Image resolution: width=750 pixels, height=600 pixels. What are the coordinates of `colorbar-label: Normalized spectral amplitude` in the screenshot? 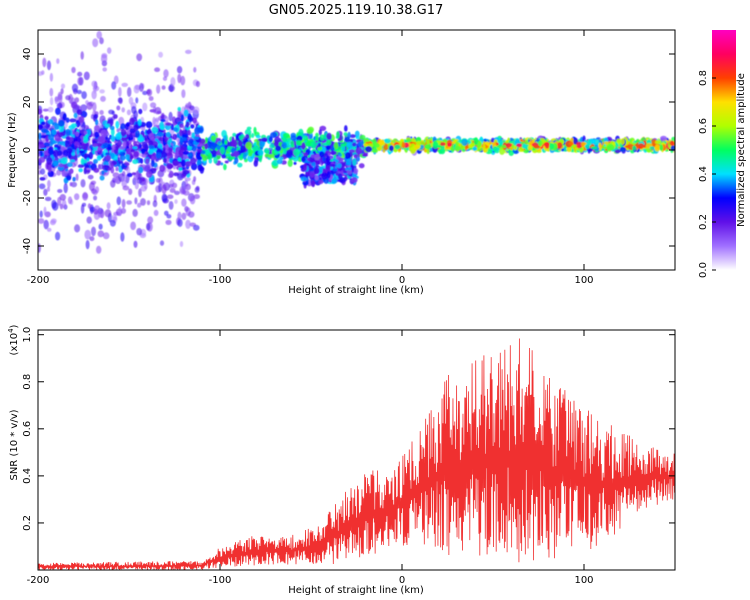 It's located at (741, 150).